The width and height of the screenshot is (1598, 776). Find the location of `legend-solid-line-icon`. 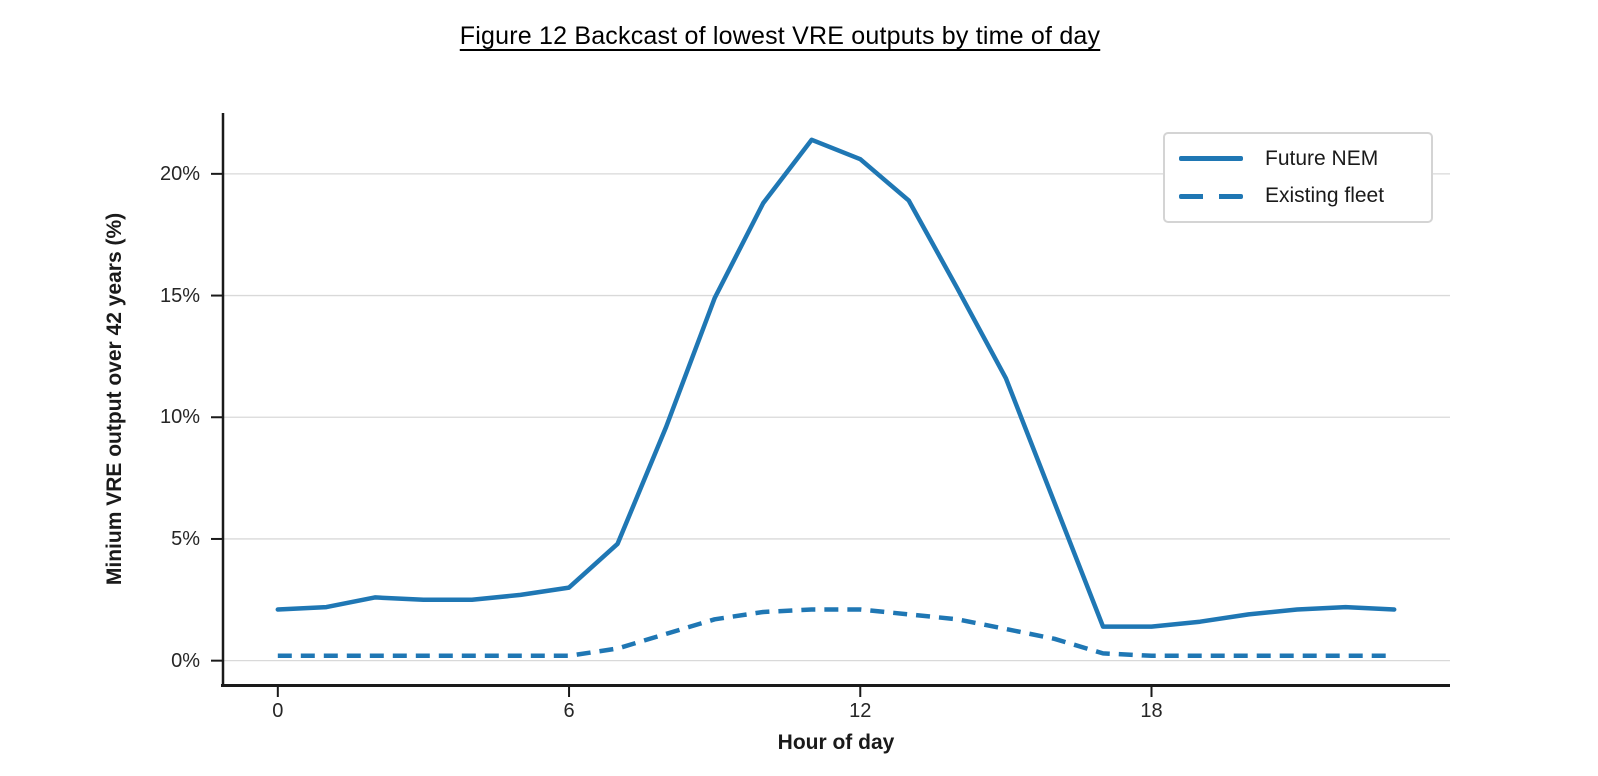

legend-solid-line-icon is located at coordinates (1211, 159).